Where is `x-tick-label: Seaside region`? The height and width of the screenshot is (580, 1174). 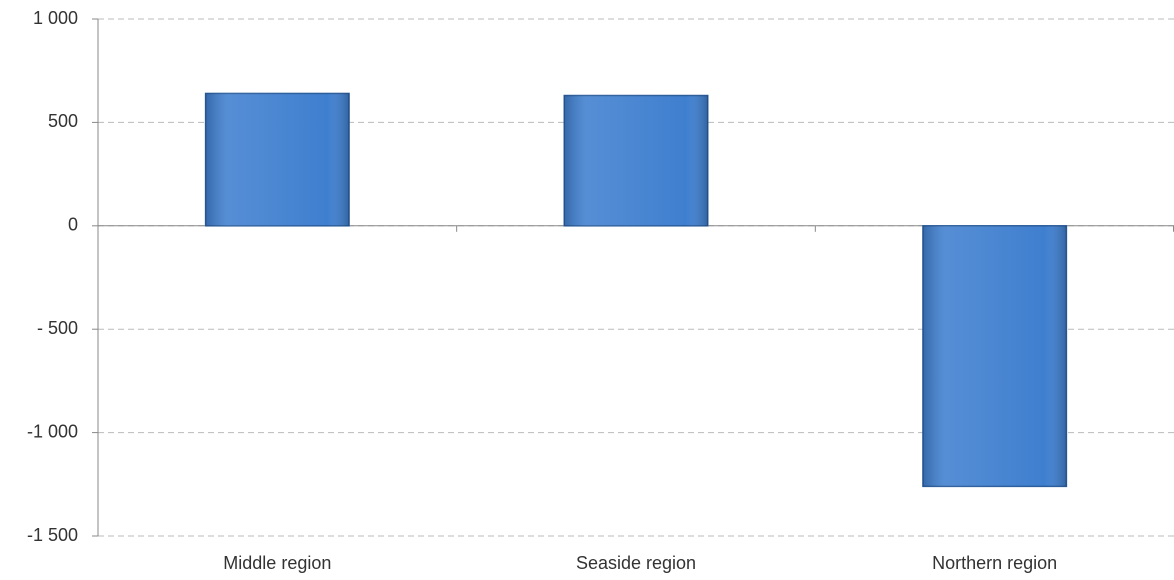
x-tick-label: Seaside region is located at coordinates (636, 563).